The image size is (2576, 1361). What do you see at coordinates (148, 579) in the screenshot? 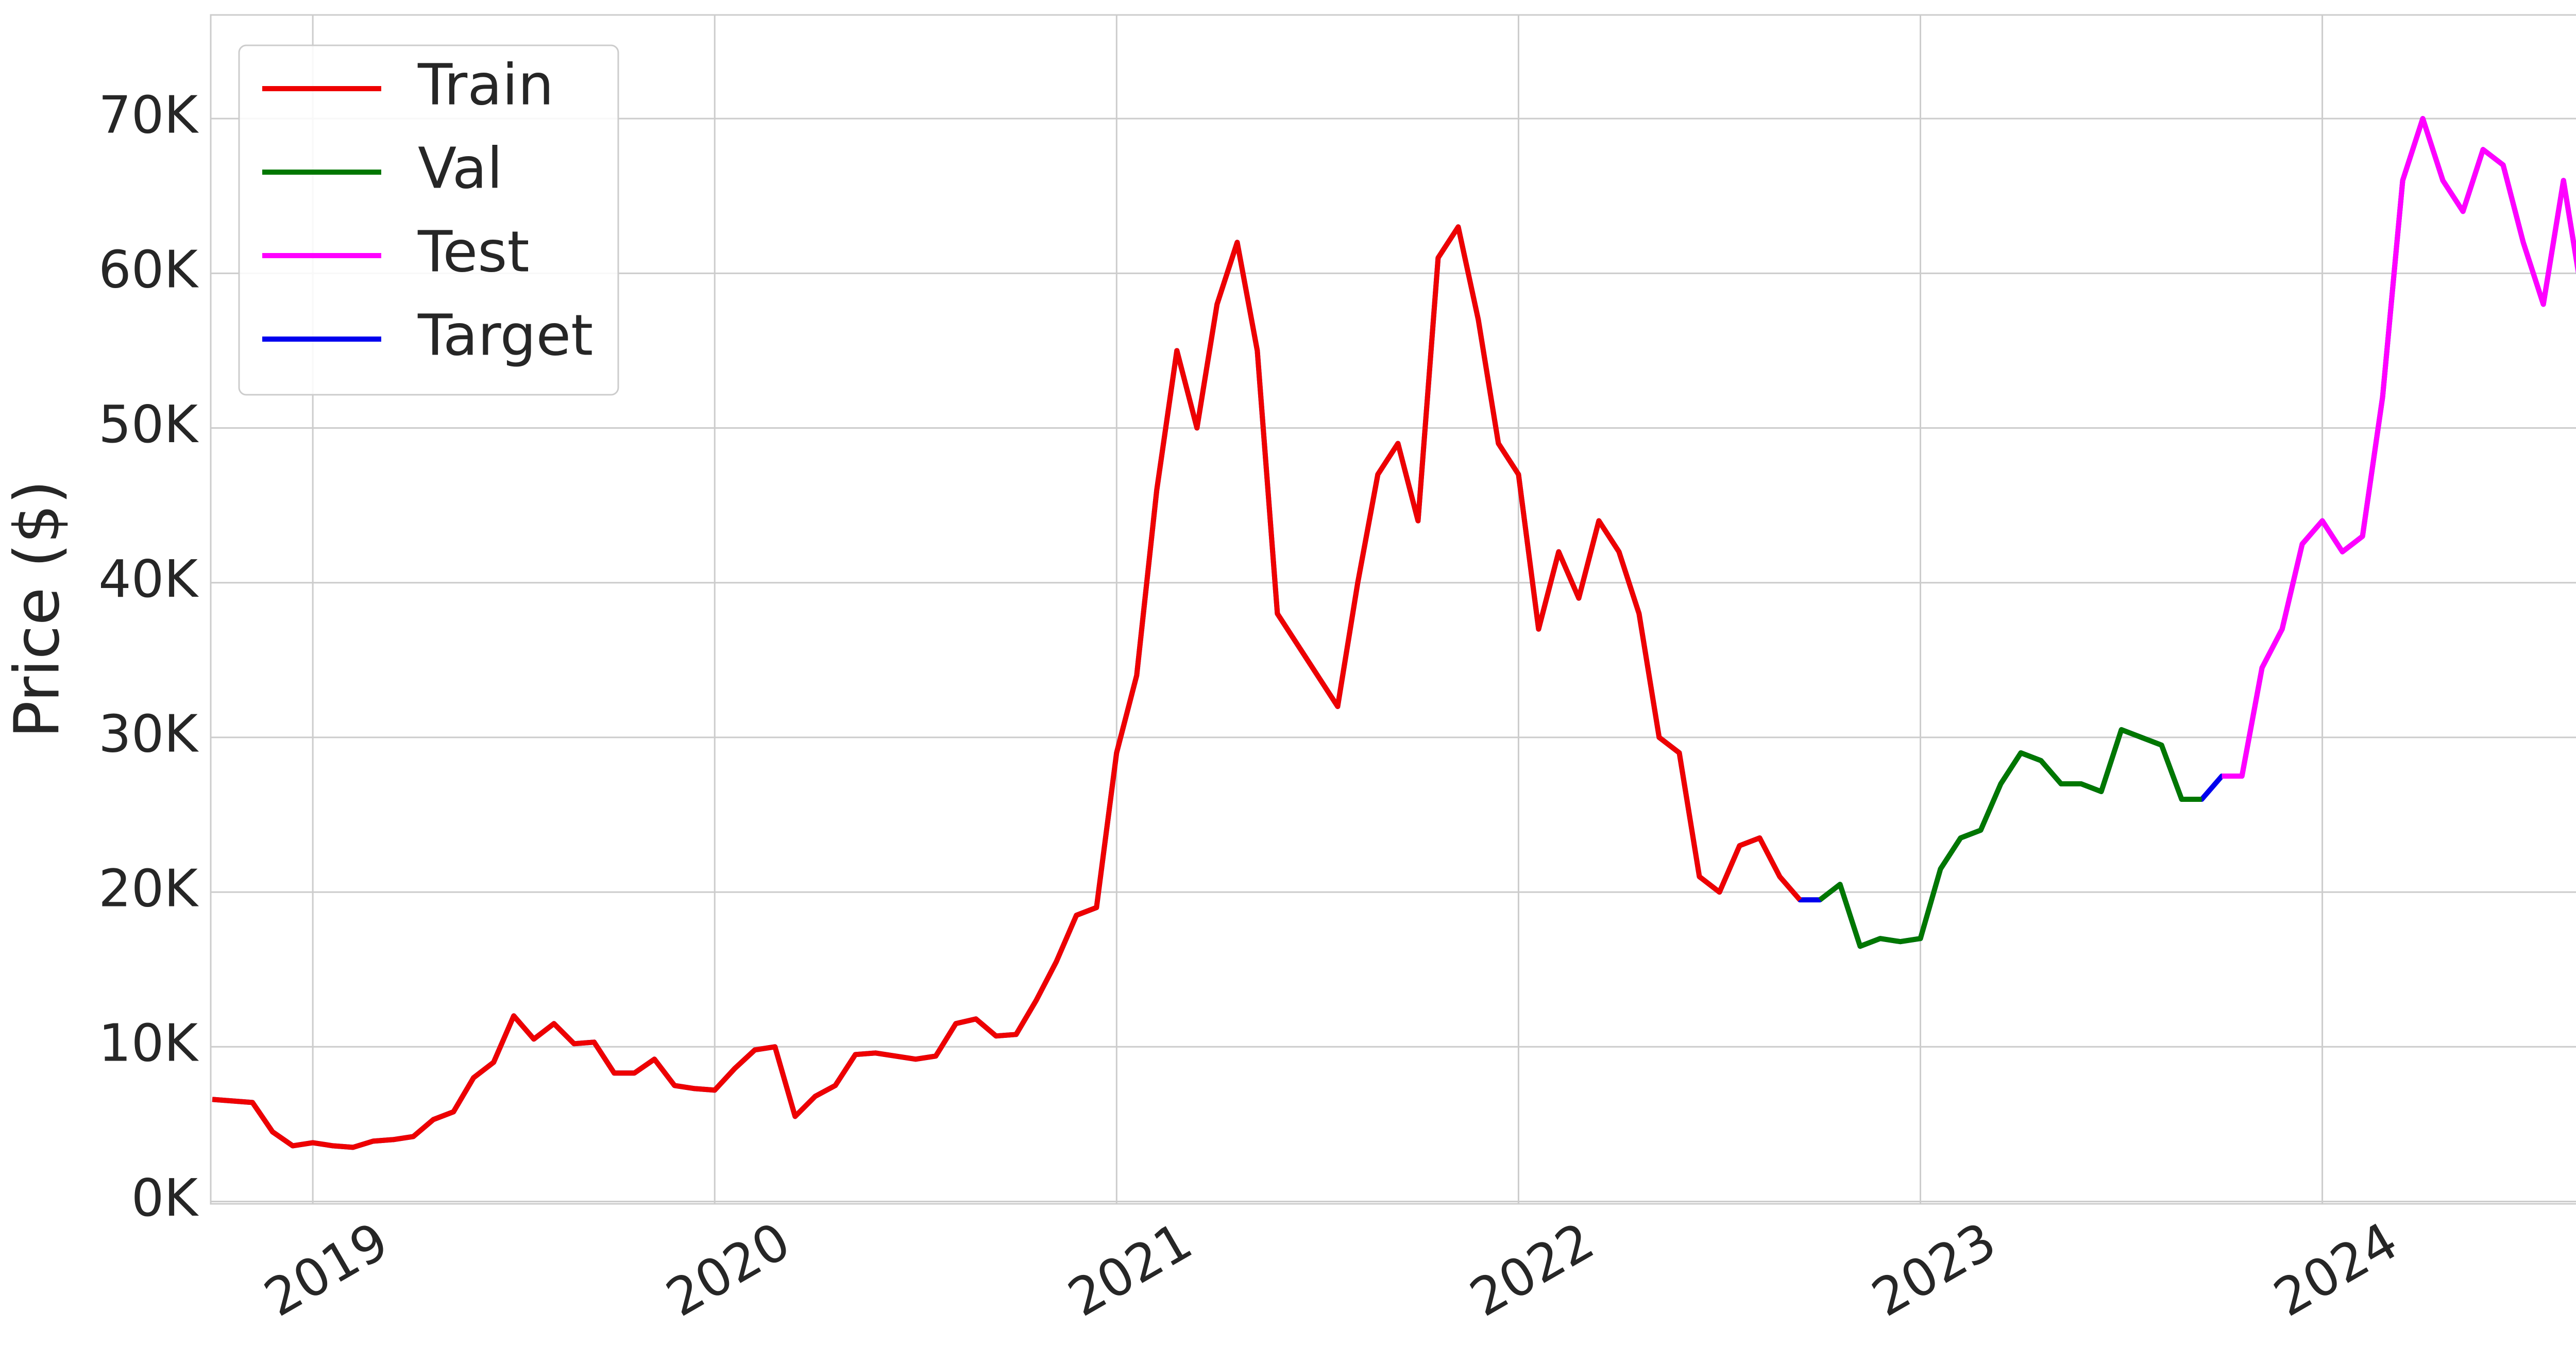
I see `y-tick-label: 40K` at bounding box center [148, 579].